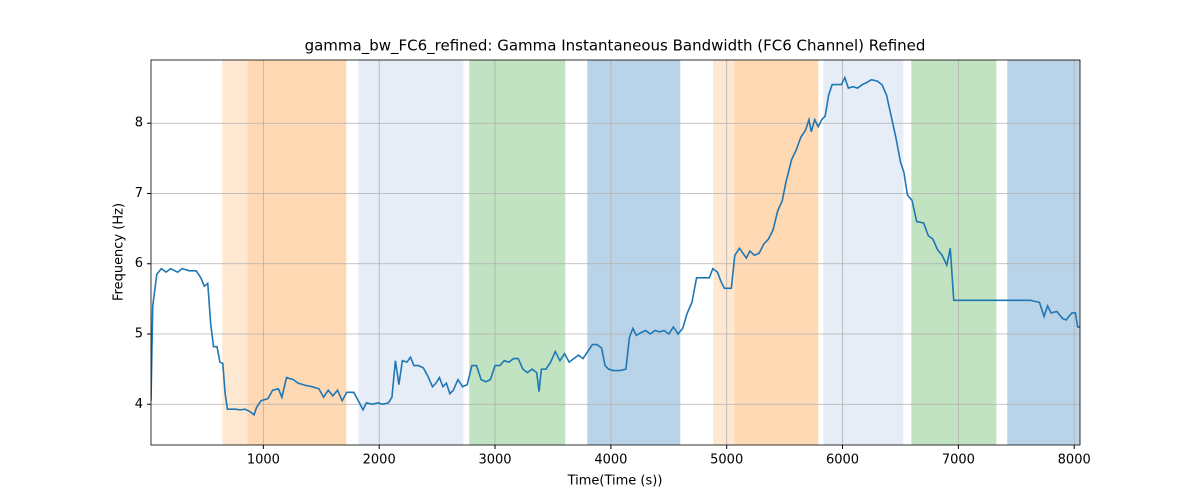  What do you see at coordinates (139, 404) in the screenshot?
I see `y-tick-label: 4` at bounding box center [139, 404].